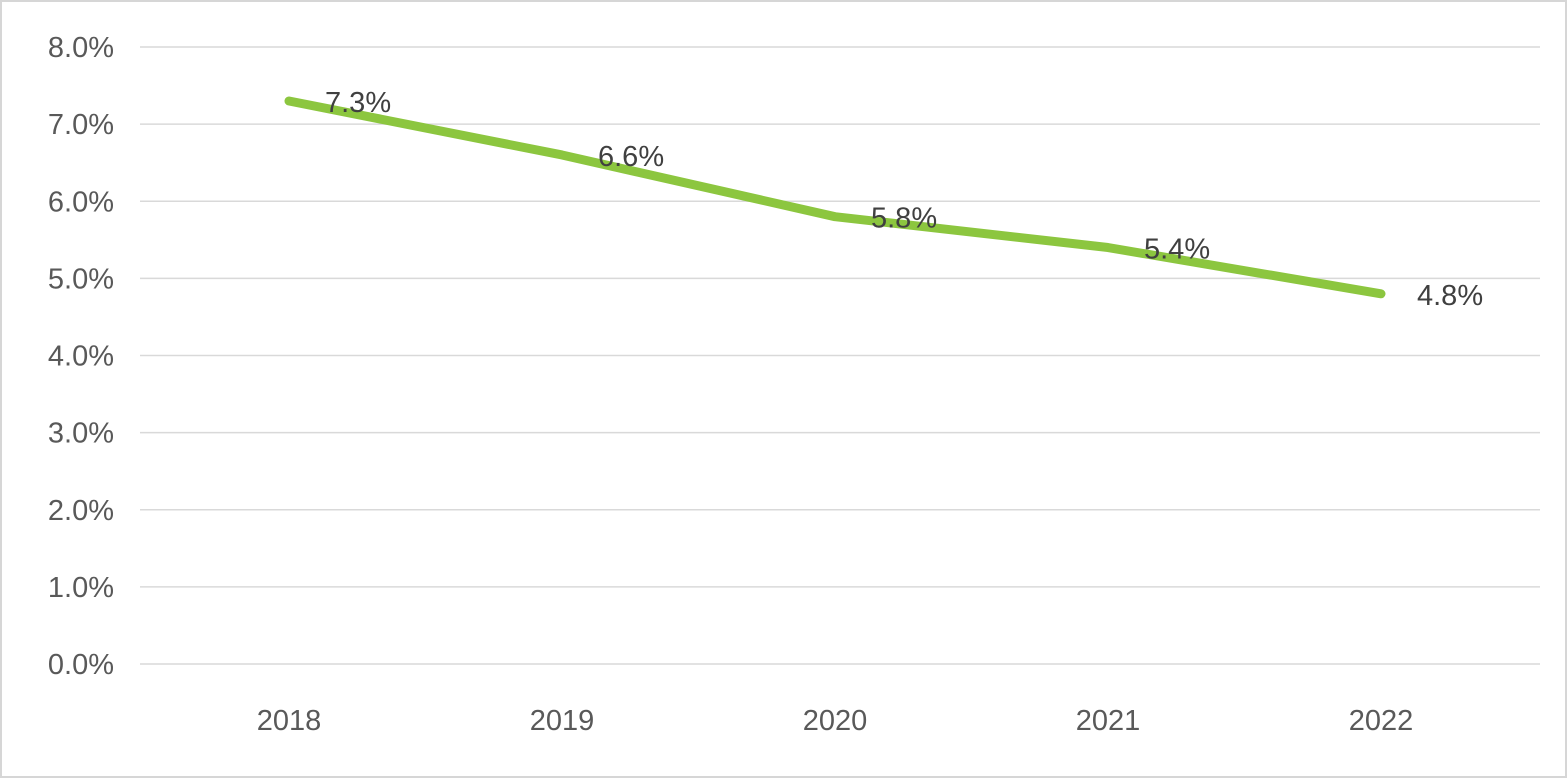 This screenshot has height=778, width=1567. I want to click on y-axis-label: 6.0%, so click(81, 202).